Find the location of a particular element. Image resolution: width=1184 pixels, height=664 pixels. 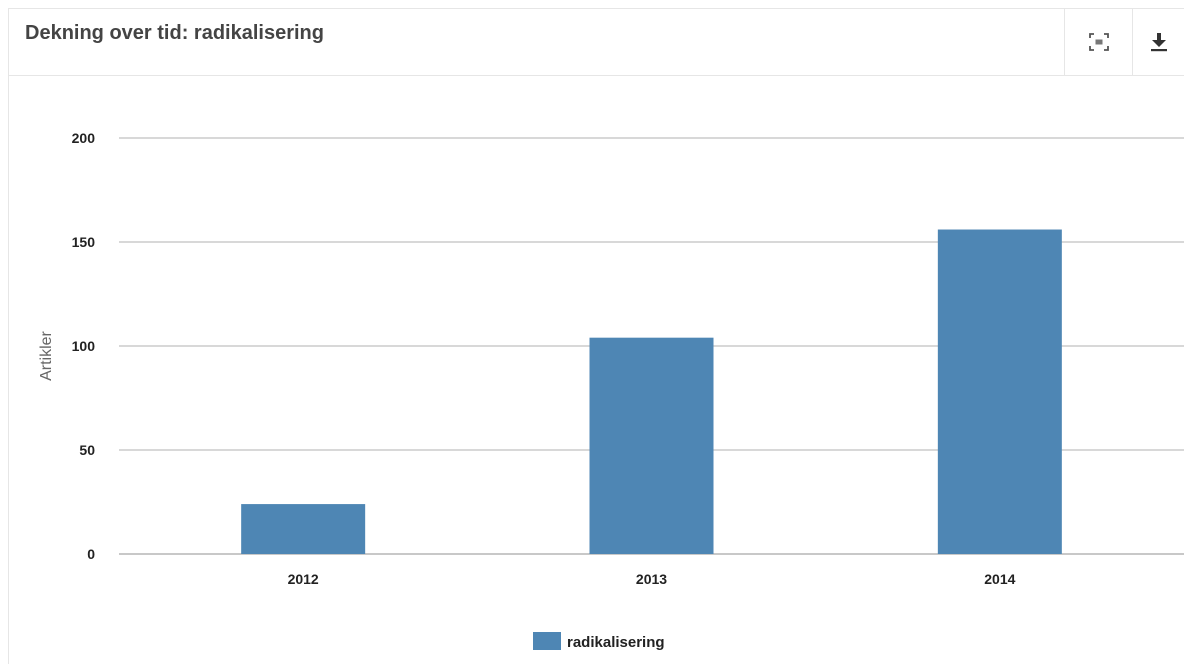

y-tick-label: 0 is located at coordinates (91, 554).